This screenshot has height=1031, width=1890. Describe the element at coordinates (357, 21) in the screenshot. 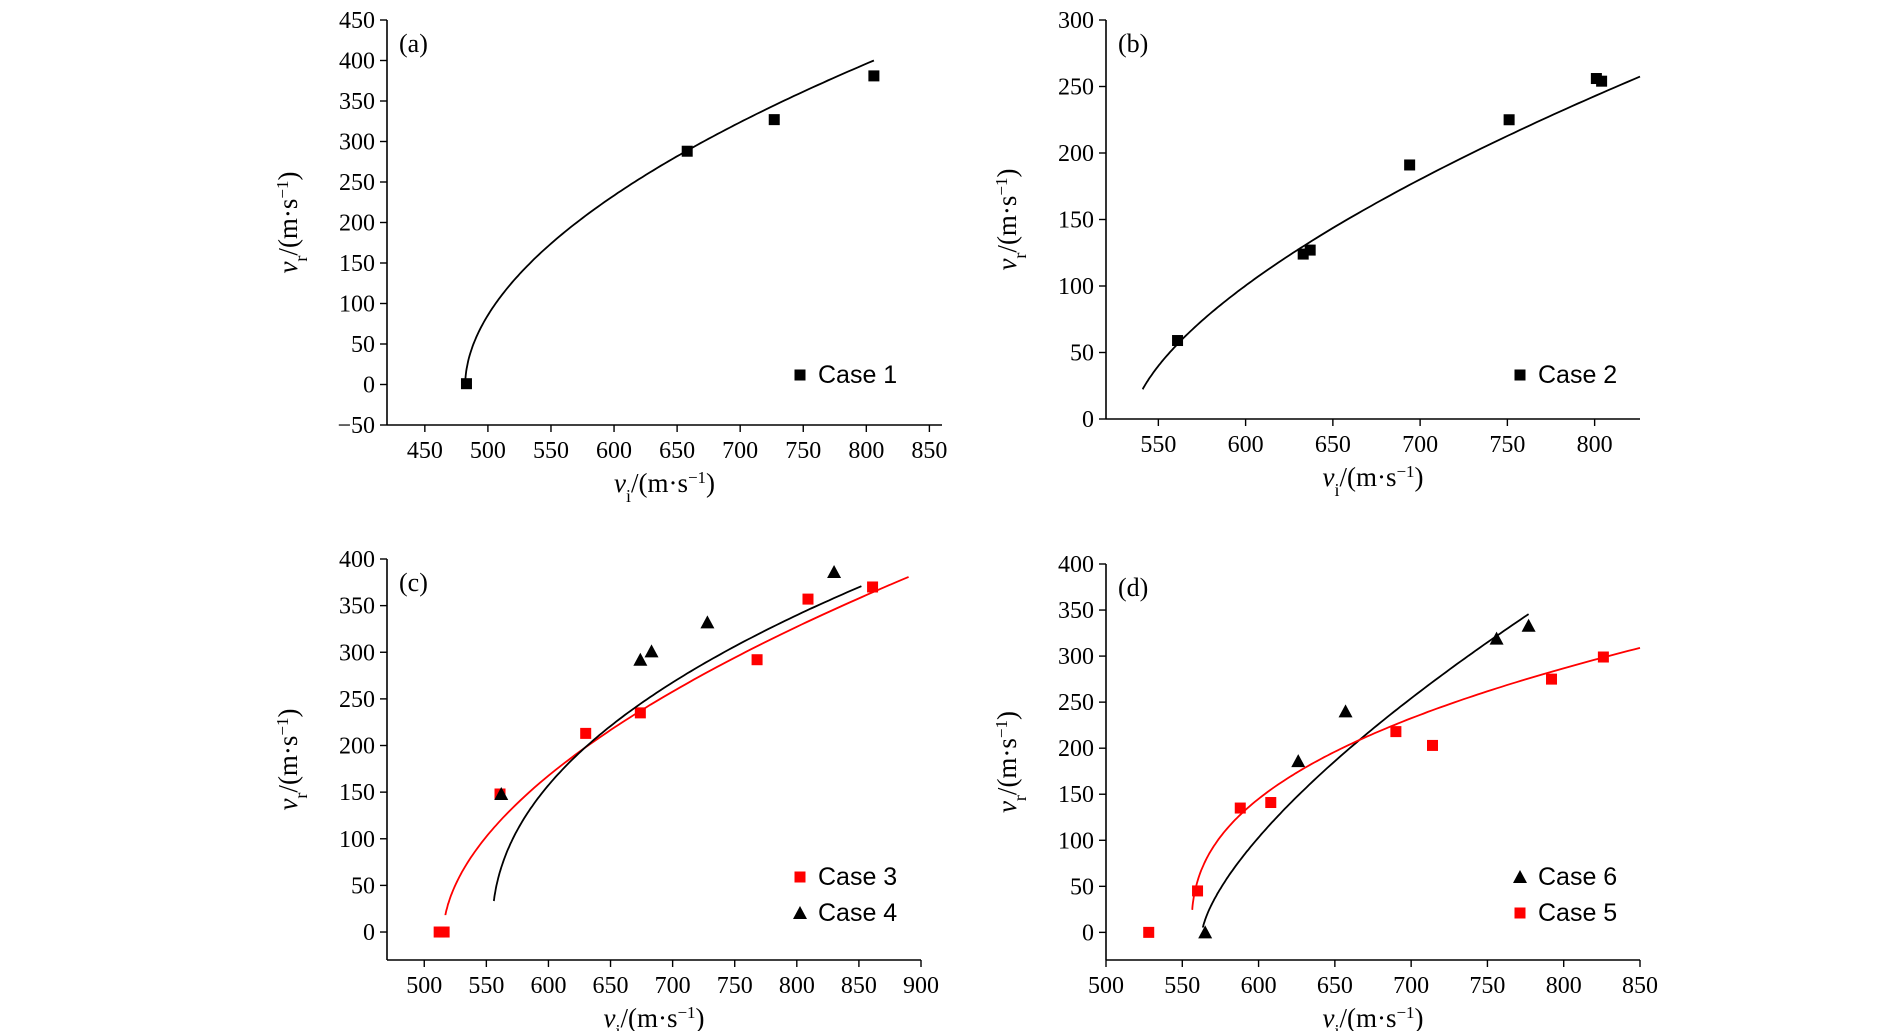

I see `y-tick-label: 450` at that location.